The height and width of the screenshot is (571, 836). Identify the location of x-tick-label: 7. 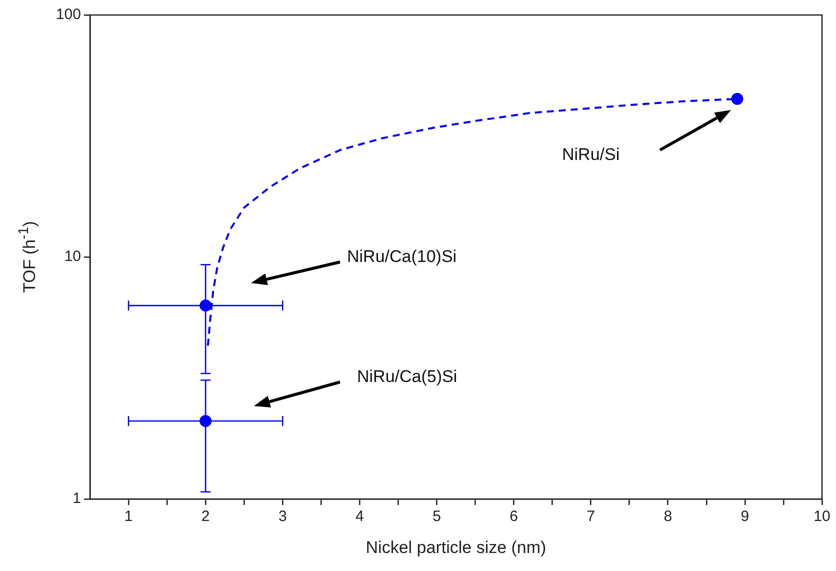
(591, 517).